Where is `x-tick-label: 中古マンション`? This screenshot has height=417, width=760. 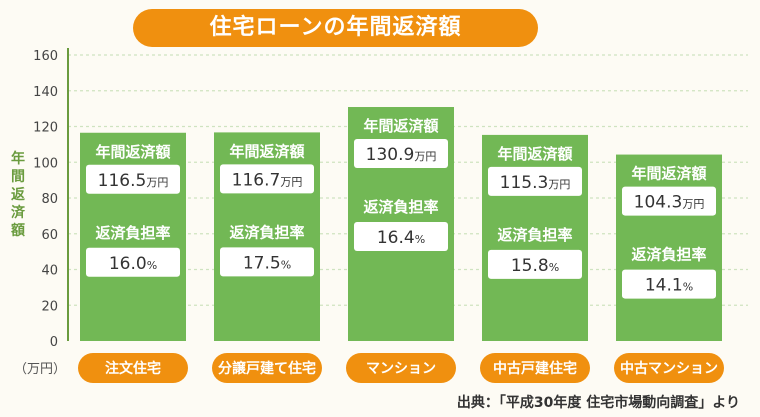
x-tick-label: 中古マンション is located at coordinates (669, 368).